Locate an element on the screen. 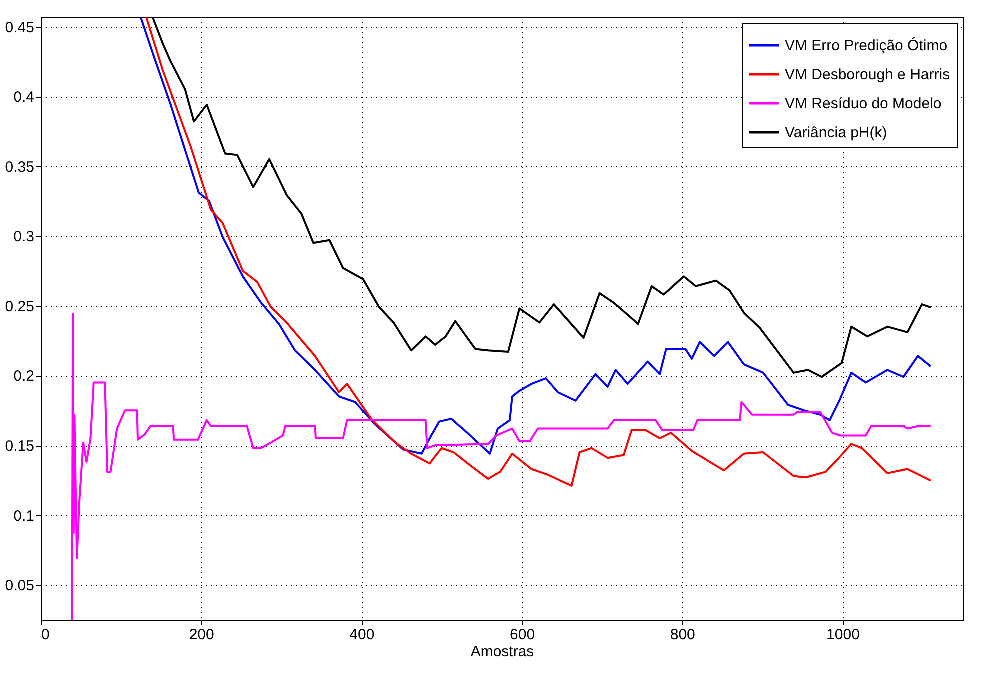  x-axis-title: Amostras is located at coordinates (502, 652).